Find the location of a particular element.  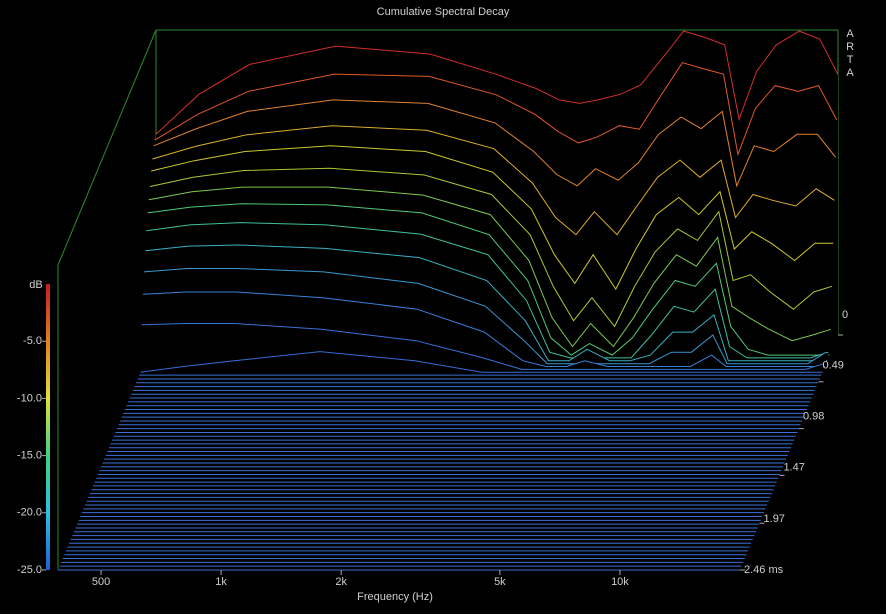

x-tick-label: 500 is located at coordinates (101, 582).